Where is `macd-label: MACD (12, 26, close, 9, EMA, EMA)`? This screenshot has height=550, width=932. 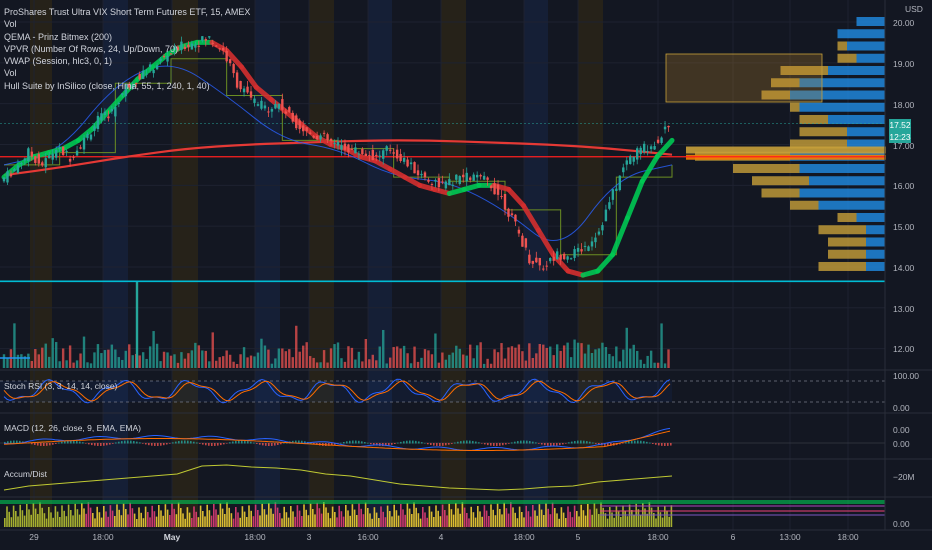
macd-label: MACD (12, 26, close, 9, EMA, EMA) is located at coordinates (72, 428).